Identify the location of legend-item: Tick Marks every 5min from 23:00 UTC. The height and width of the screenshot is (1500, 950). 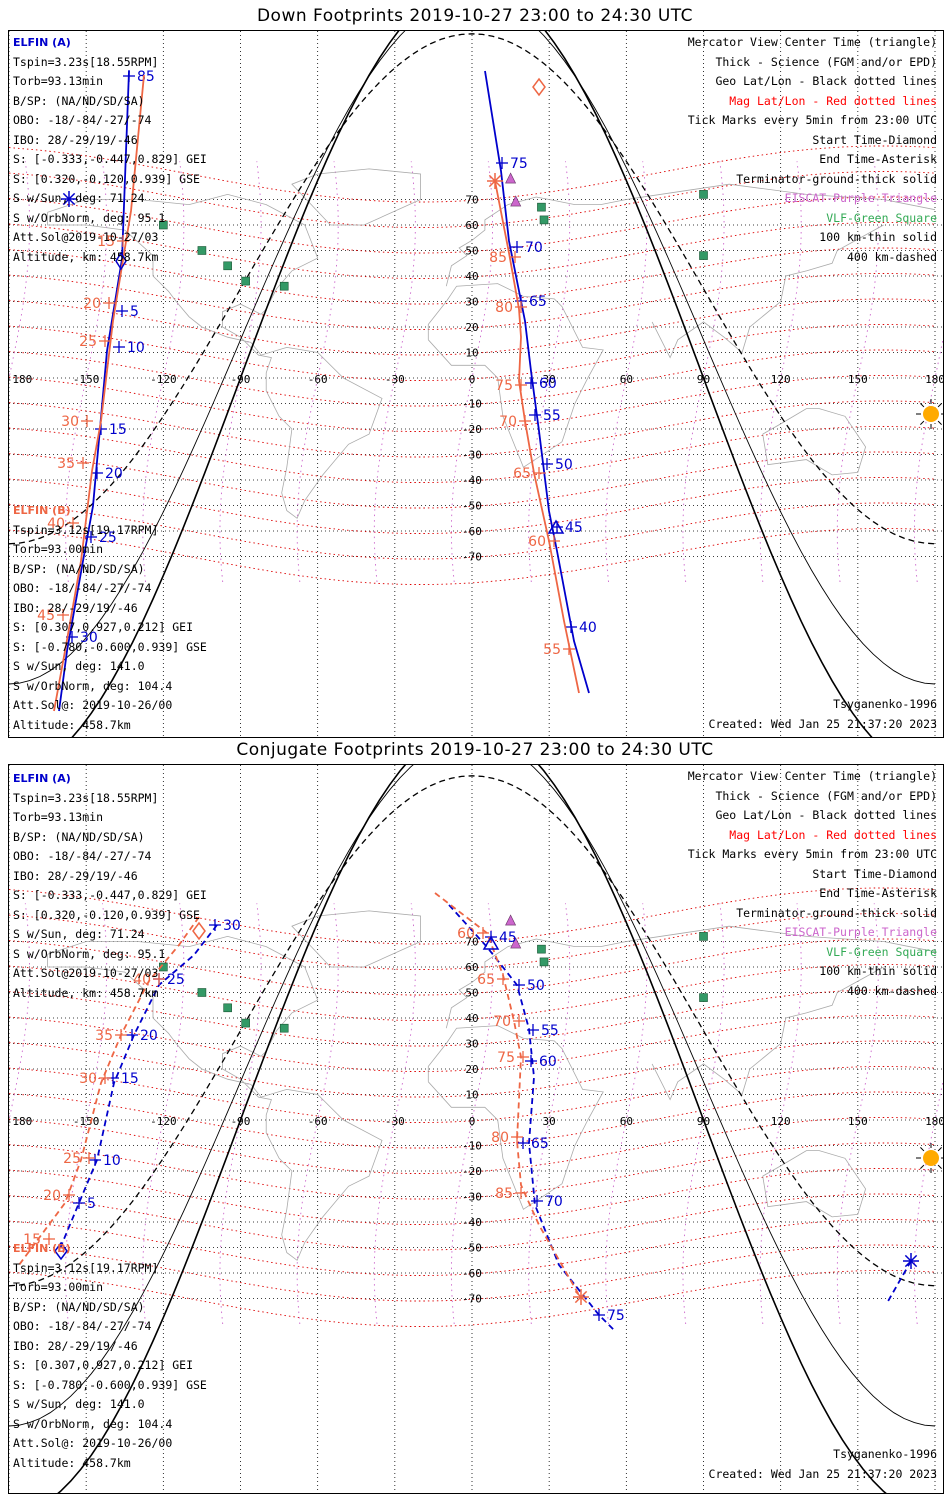
(812, 854).